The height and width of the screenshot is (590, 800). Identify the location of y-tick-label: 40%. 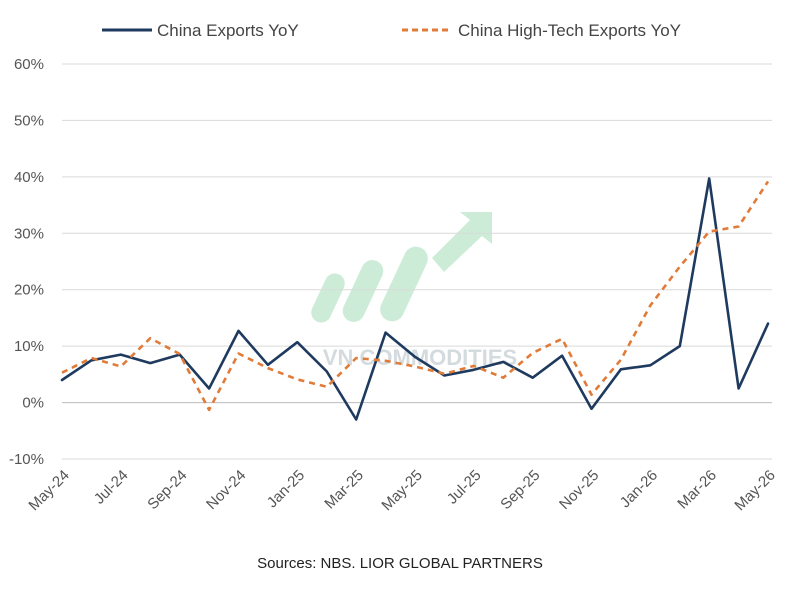
(29, 177).